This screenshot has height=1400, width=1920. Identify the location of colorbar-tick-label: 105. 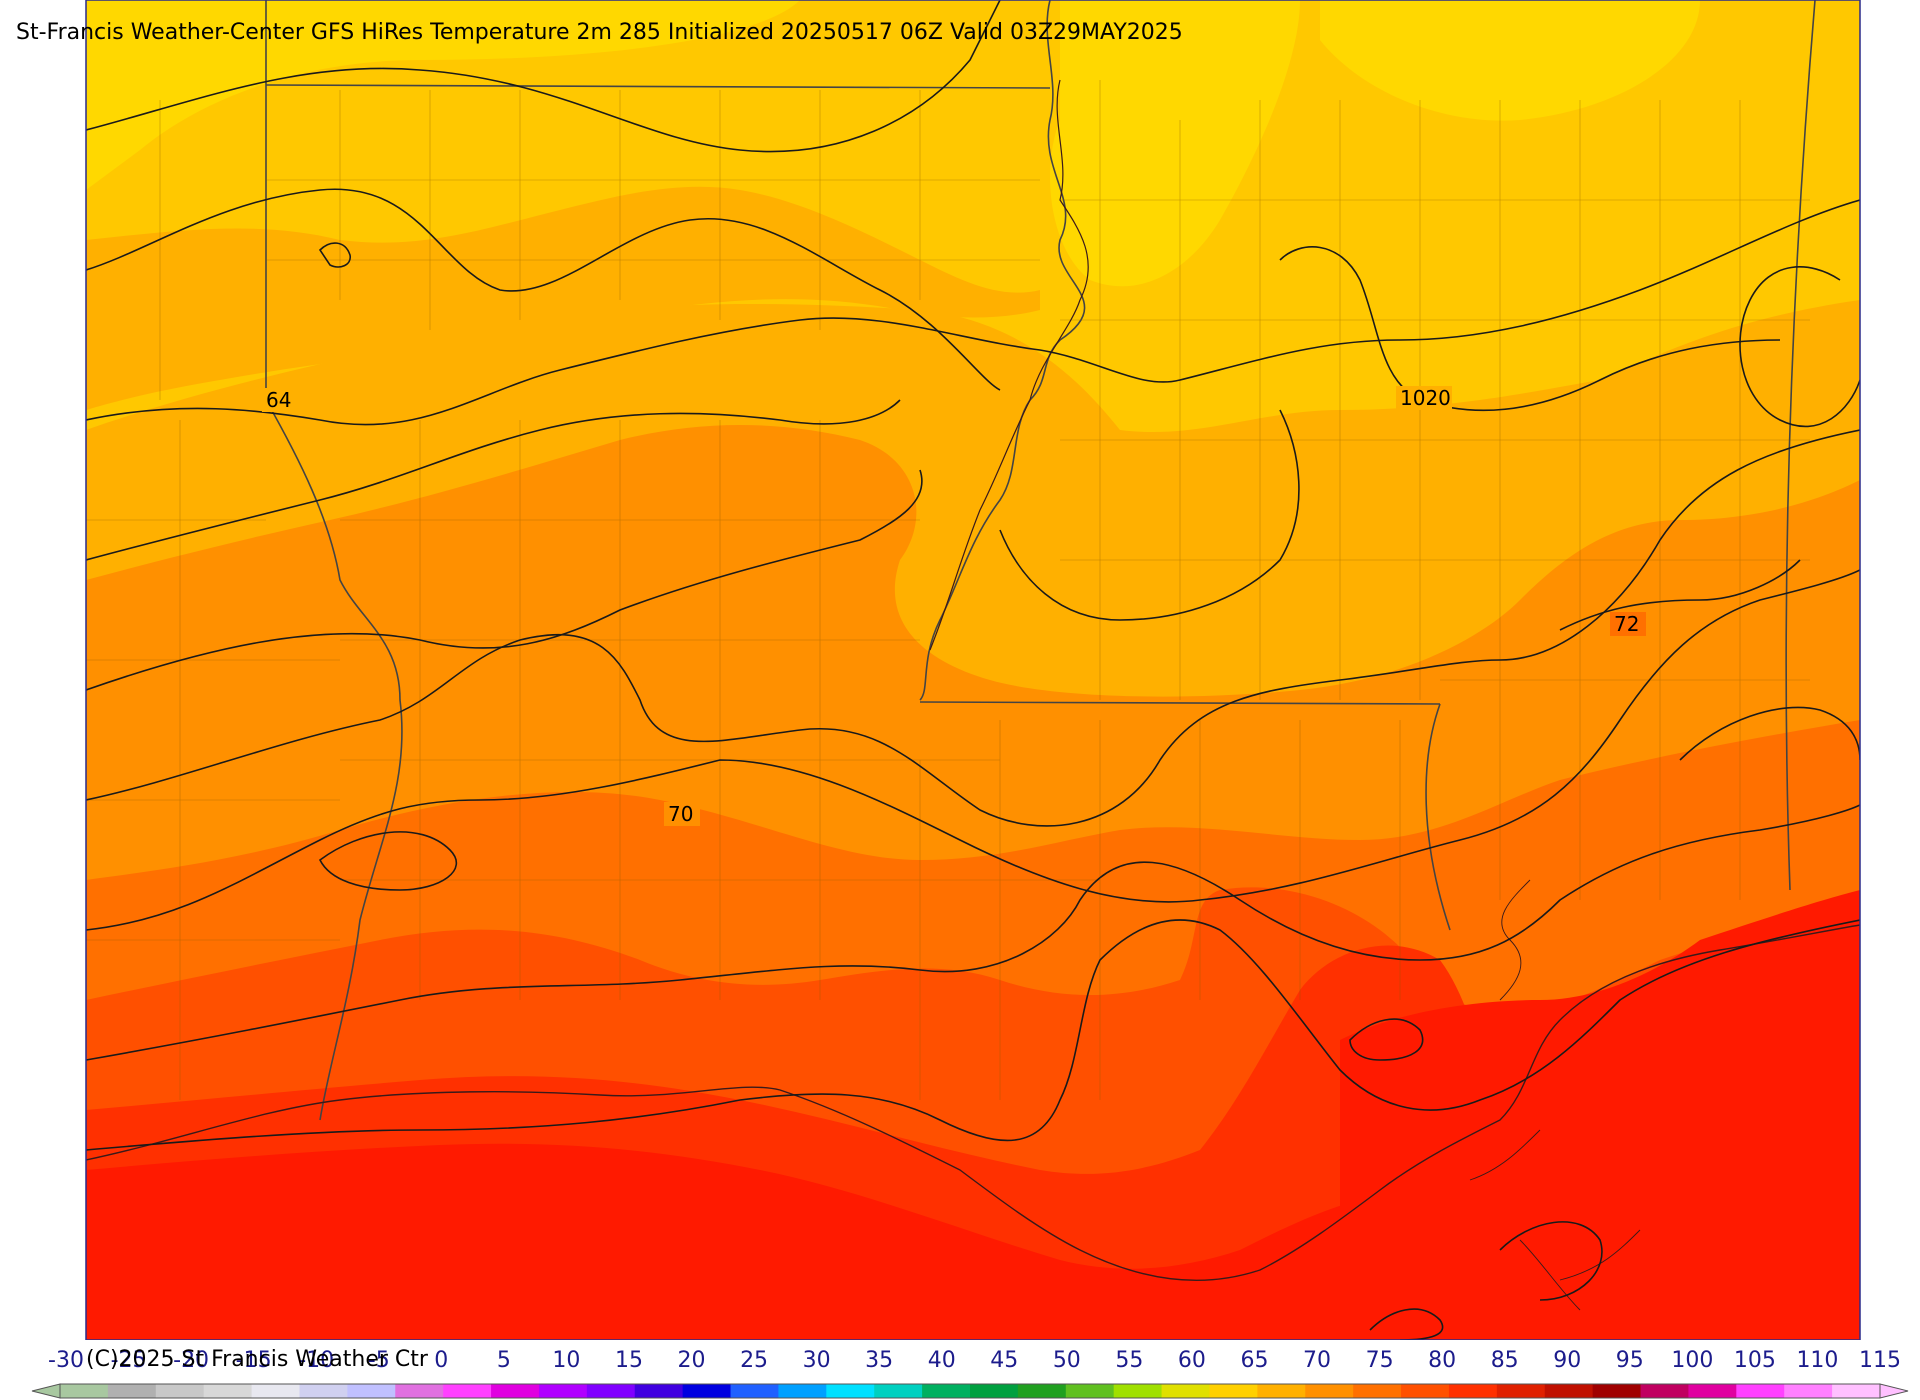
(1754, 1360).